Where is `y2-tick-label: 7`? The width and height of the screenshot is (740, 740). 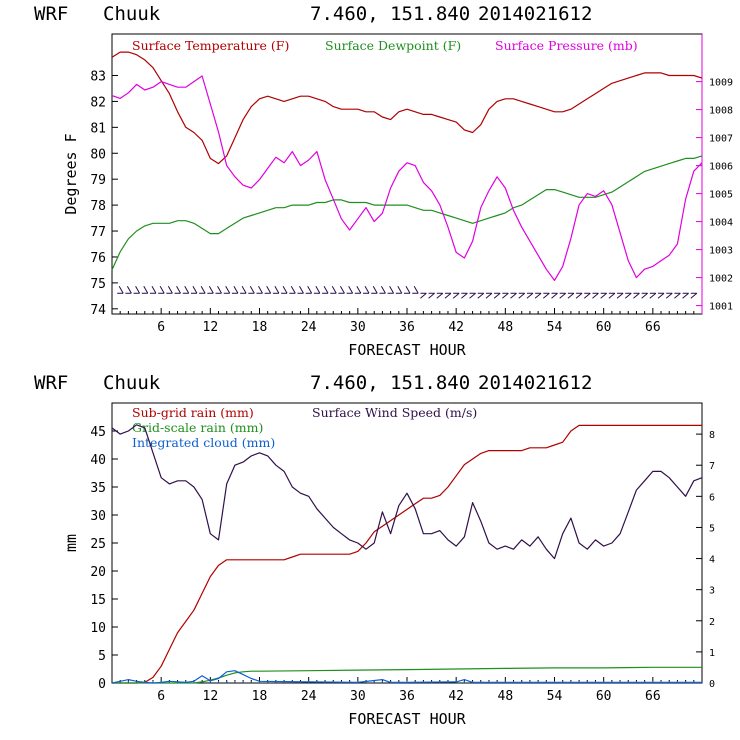
y2-tick-label: 7 is located at coordinates (712, 466).